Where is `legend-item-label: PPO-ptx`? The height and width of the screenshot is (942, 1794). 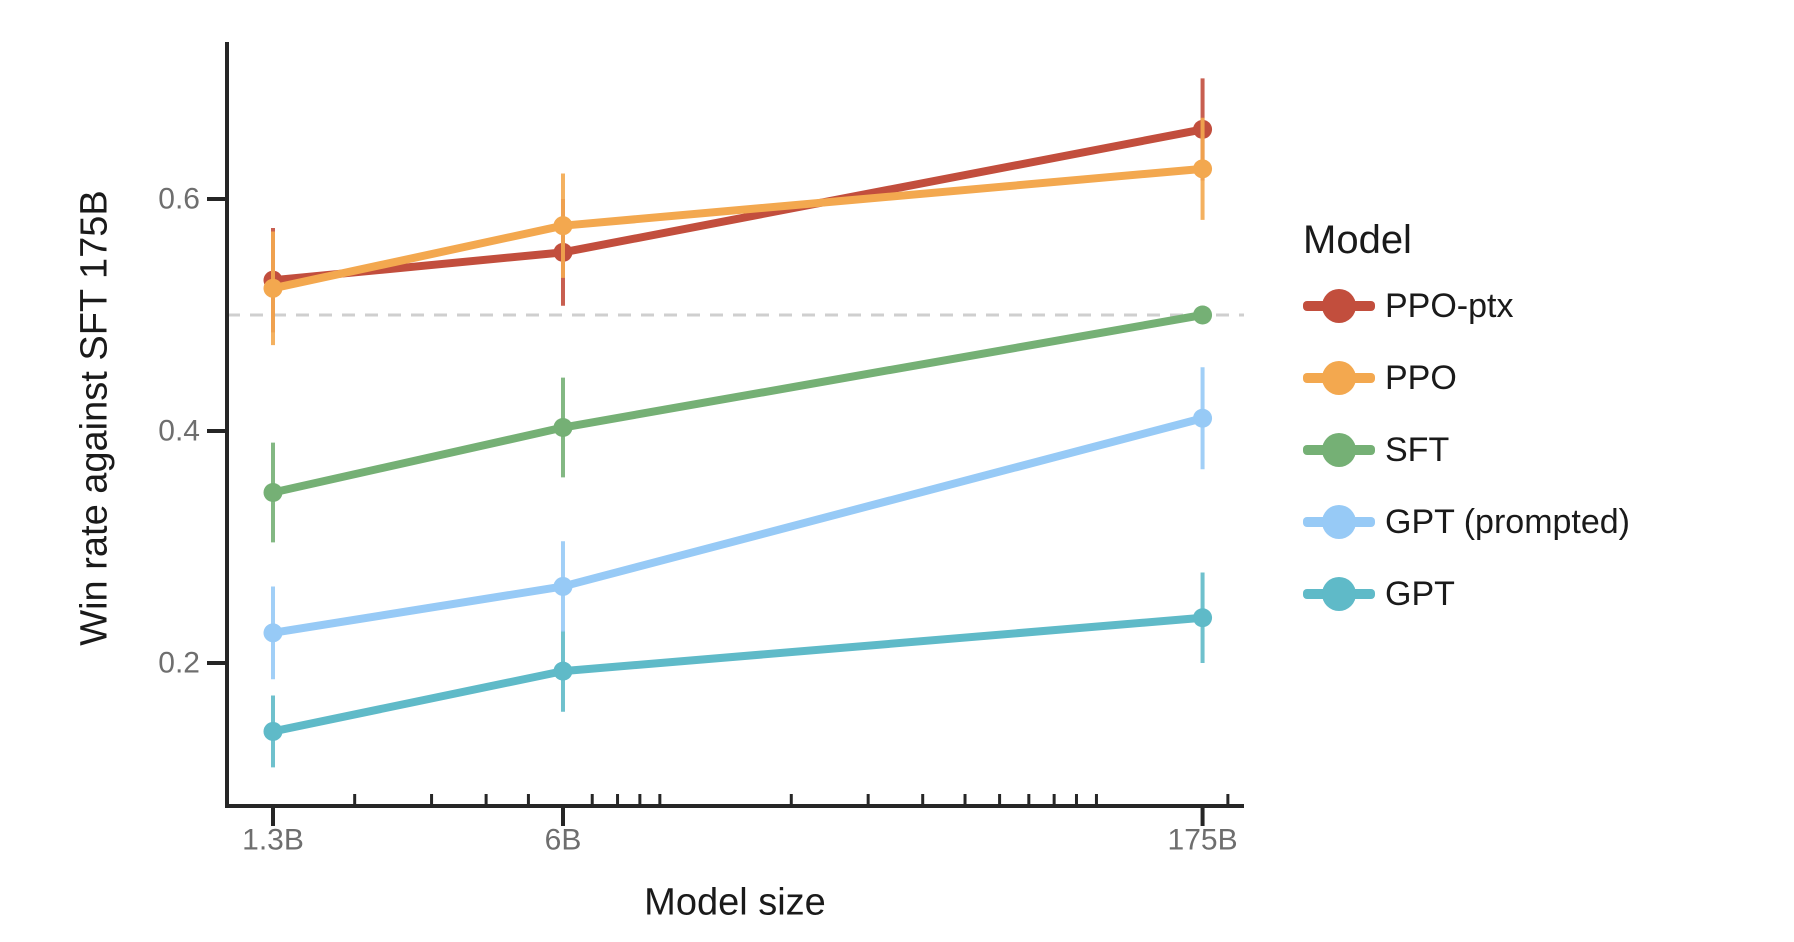 legend-item-label: PPO-ptx is located at coordinates (1449, 305).